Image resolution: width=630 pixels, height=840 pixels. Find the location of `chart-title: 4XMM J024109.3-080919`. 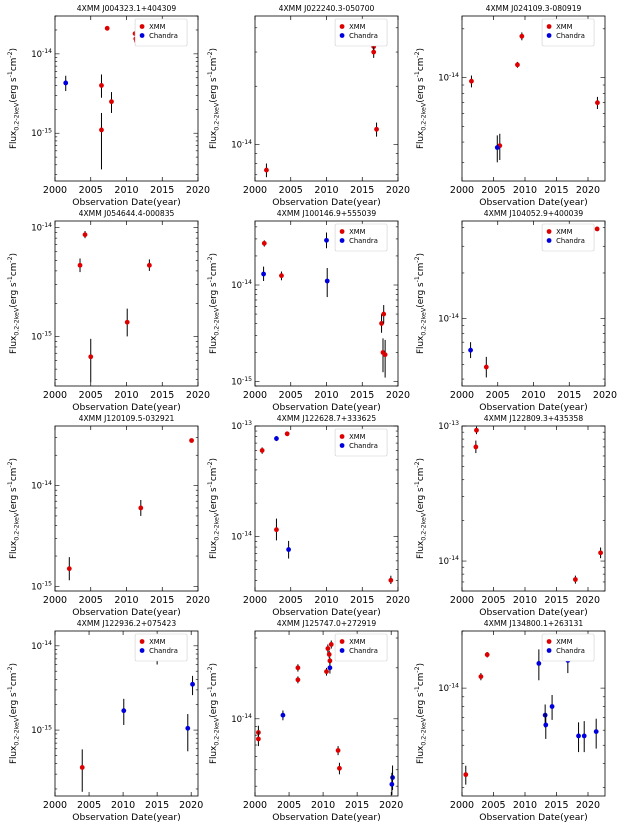

chart-title: 4XMM J024109.3-080919 is located at coordinates (534, 8).